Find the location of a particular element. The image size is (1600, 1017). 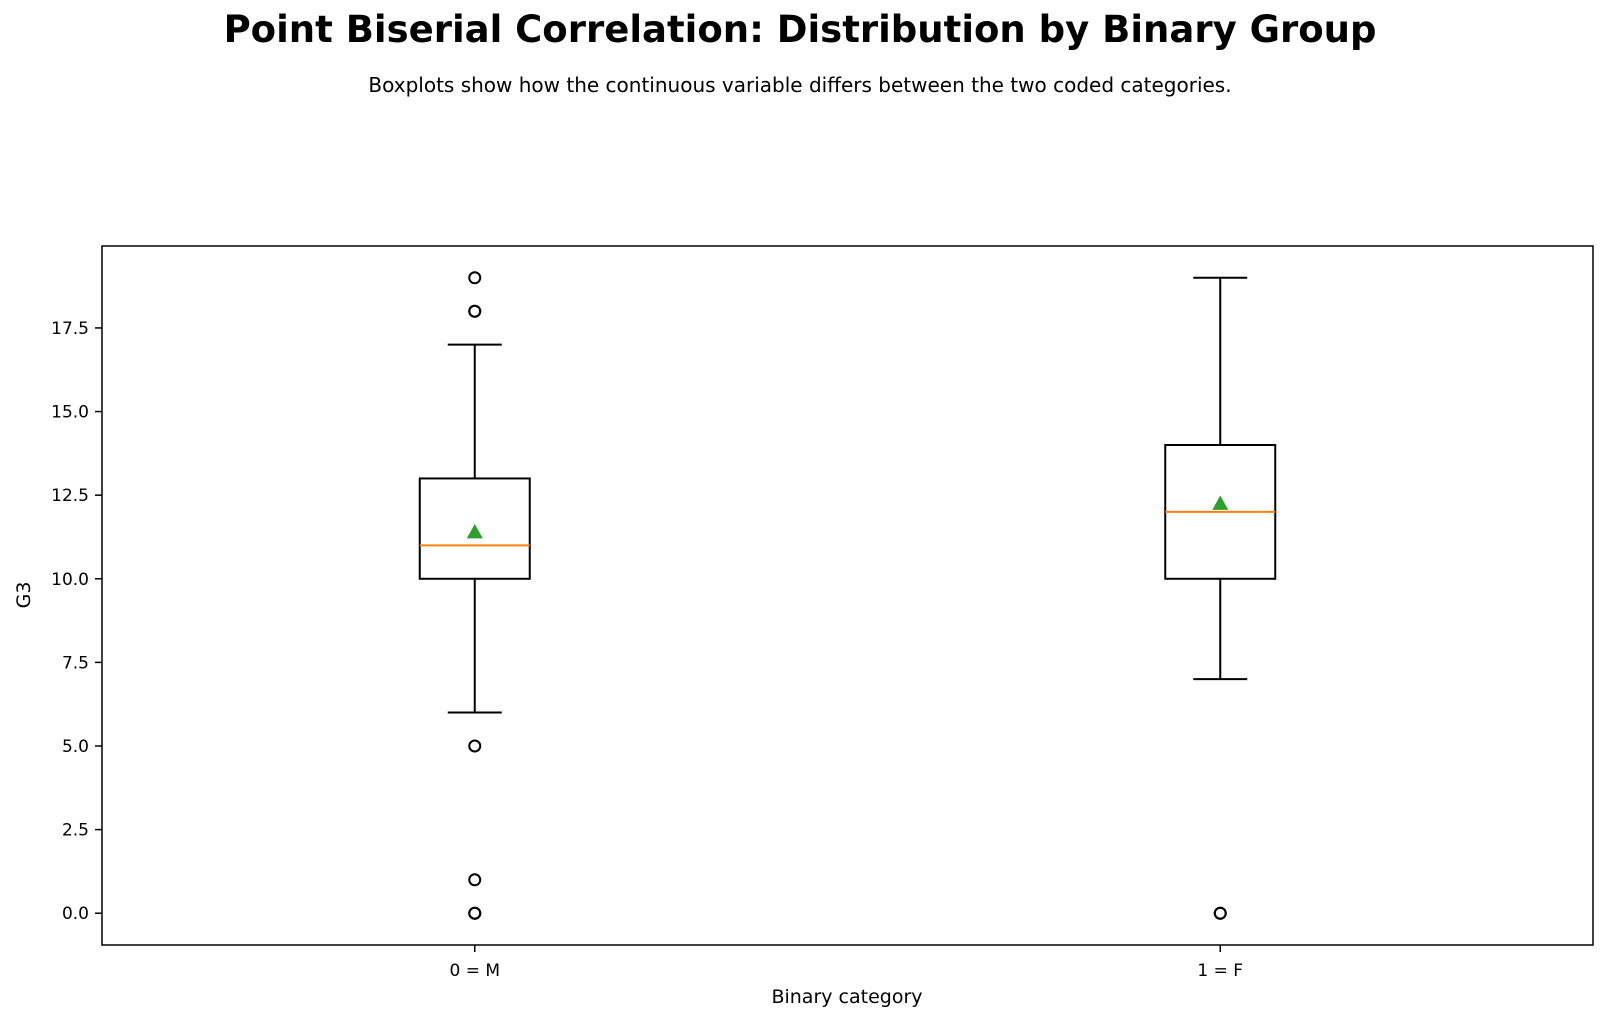

y-tick-label: 7.5 is located at coordinates (75, 663).